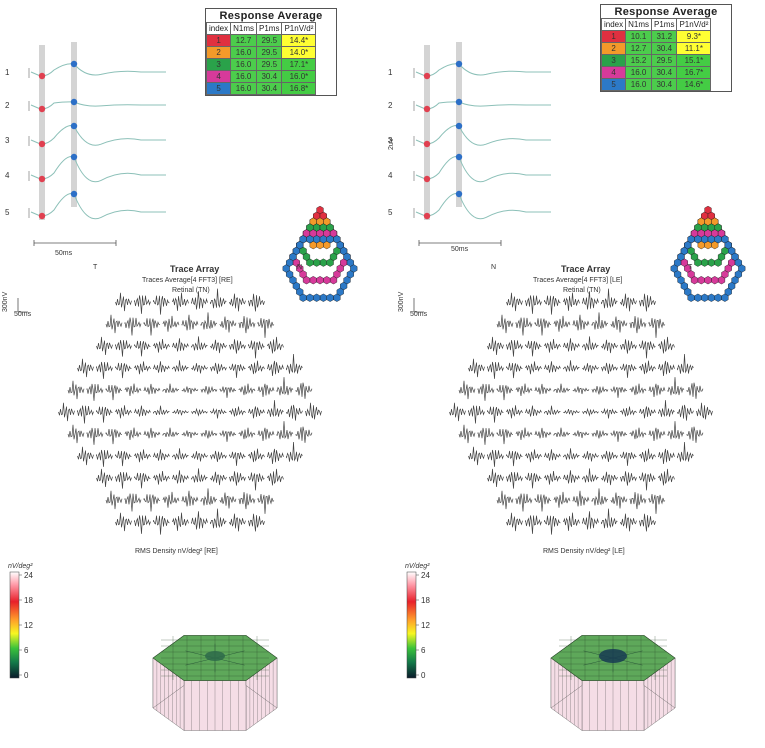  I want to click on table-row: 1 12.7 29.5 14.4*, so click(261, 40).